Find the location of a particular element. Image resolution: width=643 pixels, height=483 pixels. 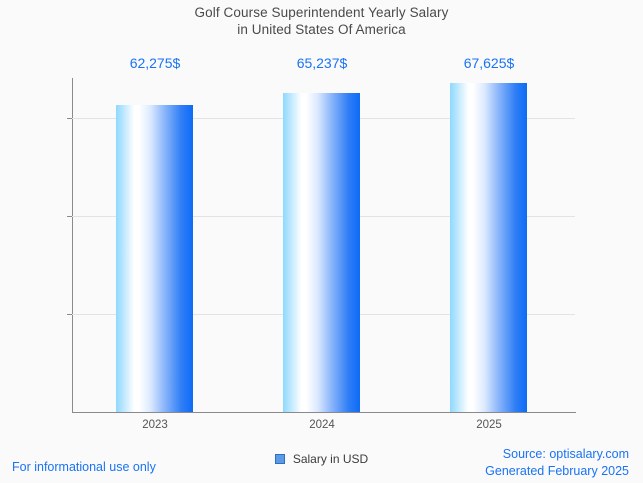

x-tick-label-2023: 2023 is located at coordinates (155, 425).